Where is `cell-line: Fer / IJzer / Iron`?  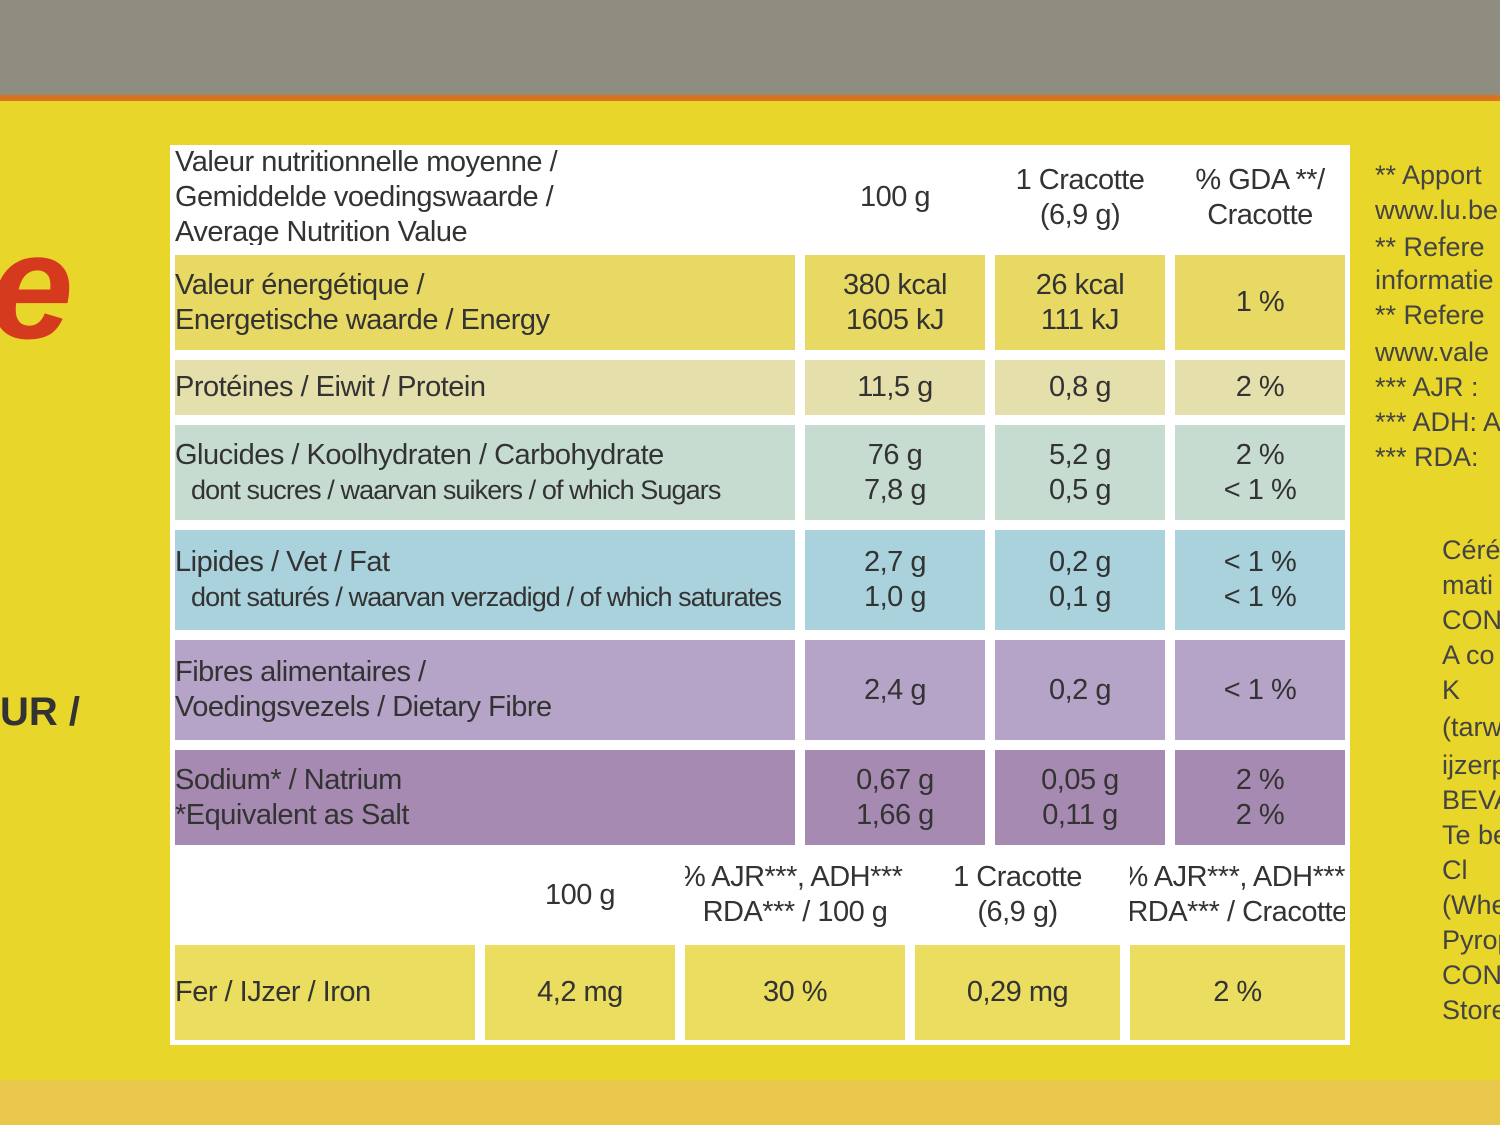
cell-line: Fer / IJzer / Iron is located at coordinates (273, 992).